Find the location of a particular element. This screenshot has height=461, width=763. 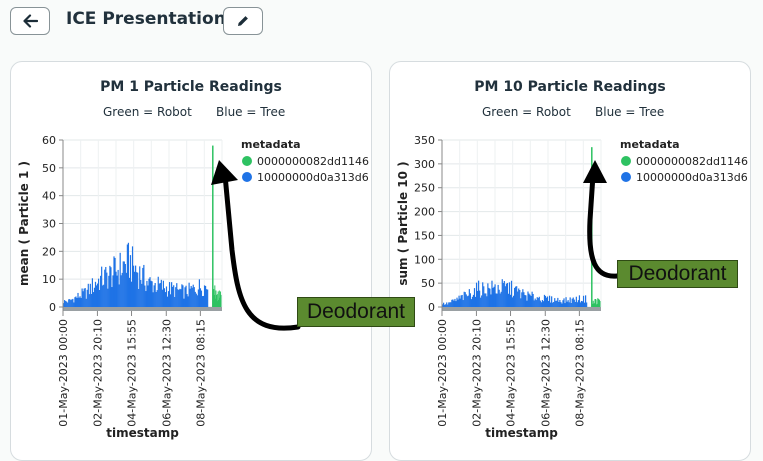

x-tick-label: 01-May-2023 00:00 is located at coordinates (63, 373).